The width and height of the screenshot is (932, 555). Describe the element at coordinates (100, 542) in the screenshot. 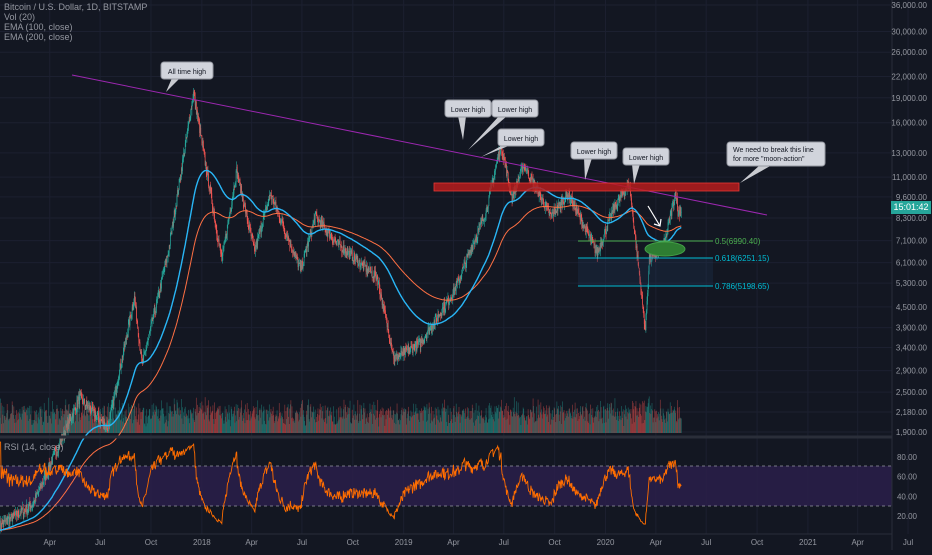

I see `time-tick: Jul` at that location.